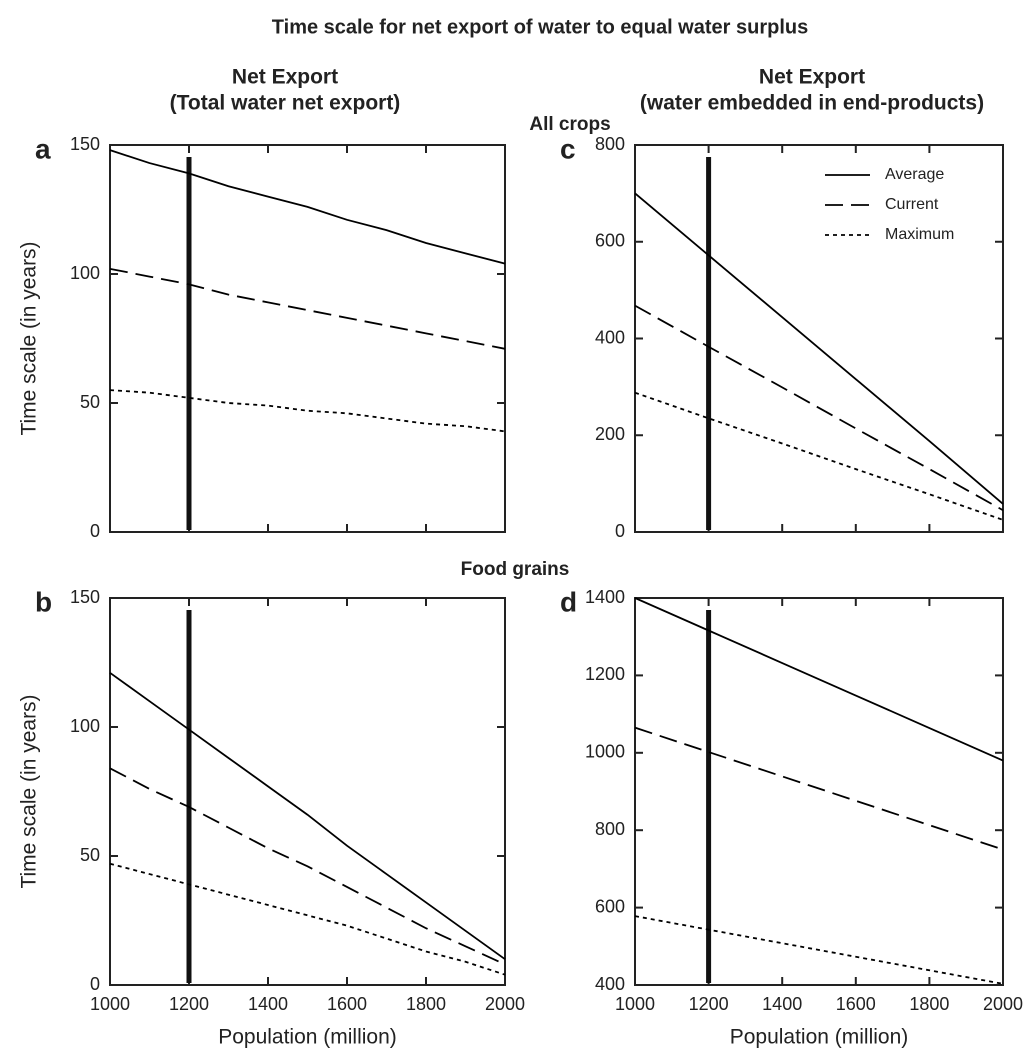 Image resolution: width=1027 pixels, height=1056 pixels. I want to click on y-tick-label: 1200, so click(605, 674).